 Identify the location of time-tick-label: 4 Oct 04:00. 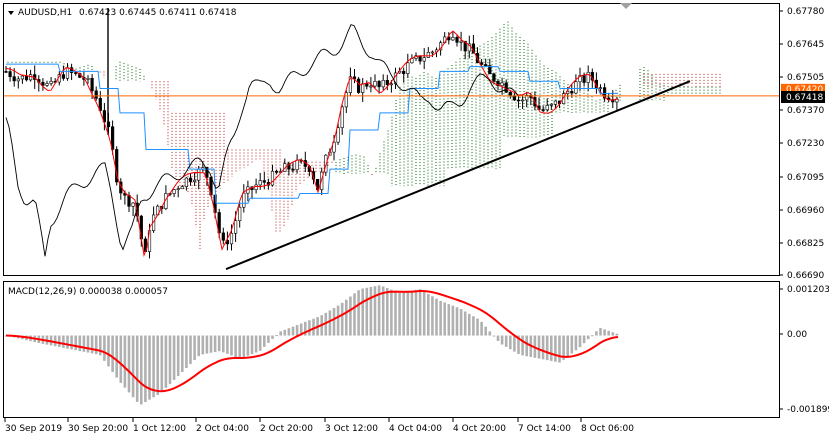
(415, 429).